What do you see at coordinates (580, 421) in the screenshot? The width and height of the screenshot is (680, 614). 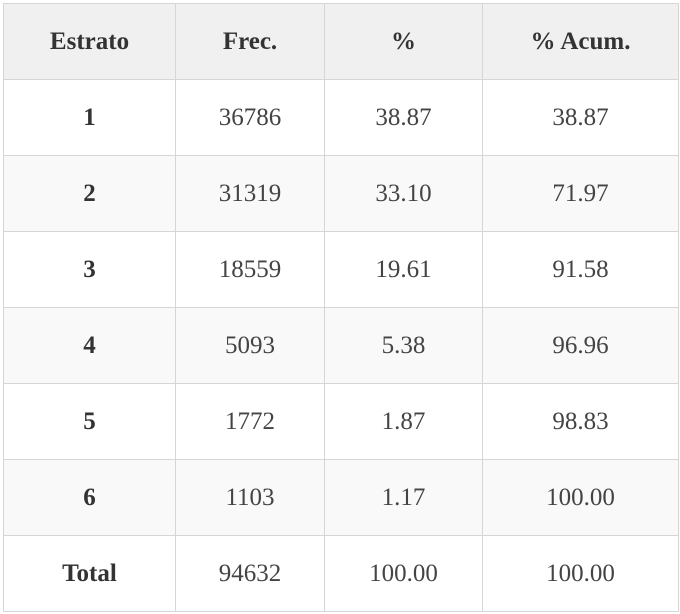 I see `cell-acum: 98.83` at bounding box center [580, 421].